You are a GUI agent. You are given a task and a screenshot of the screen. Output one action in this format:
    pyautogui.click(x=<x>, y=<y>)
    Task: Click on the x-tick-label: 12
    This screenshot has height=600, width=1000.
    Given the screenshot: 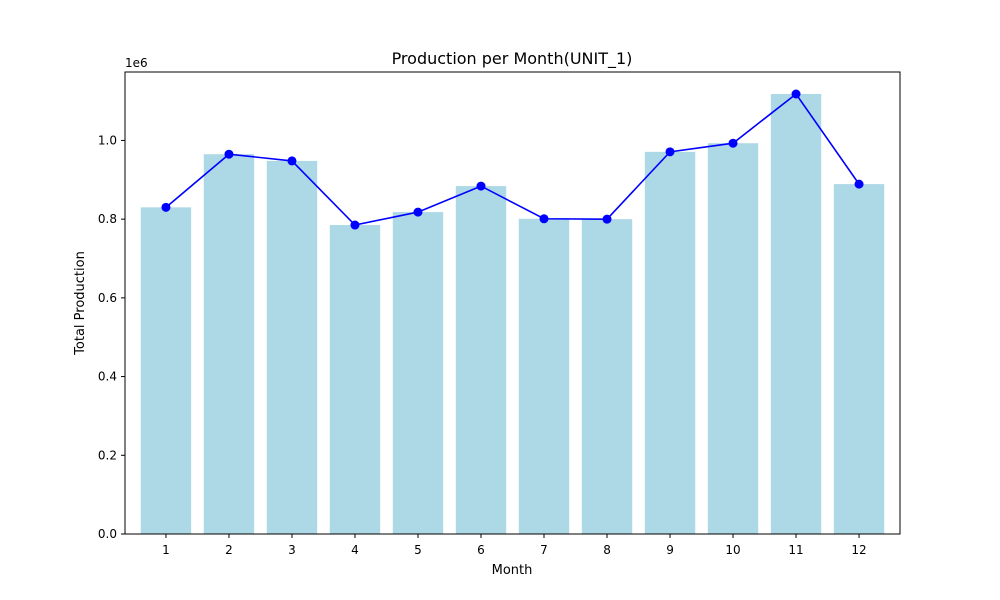 What is the action you would take?
    pyautogui.click(x=858, y=550)
    